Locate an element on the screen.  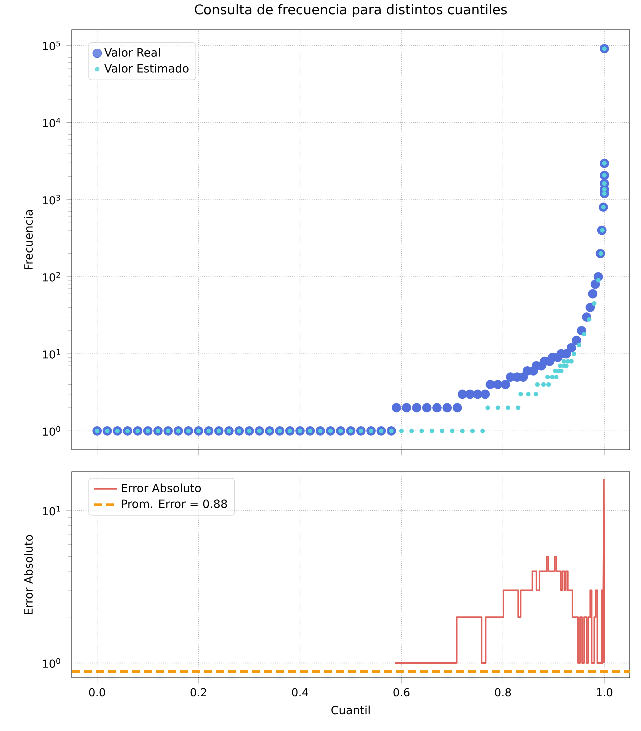
x-tick-label: 0.2 is located at coordinates (198, 692).